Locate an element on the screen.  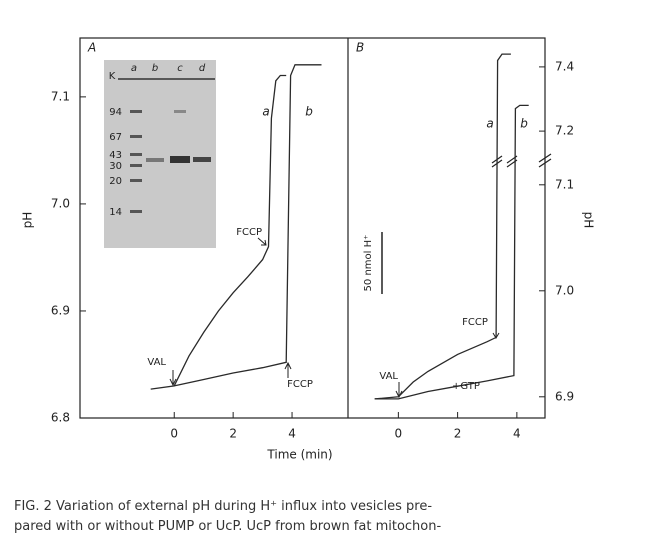
gel-marker-label: K is located at coordinates (112, 76).